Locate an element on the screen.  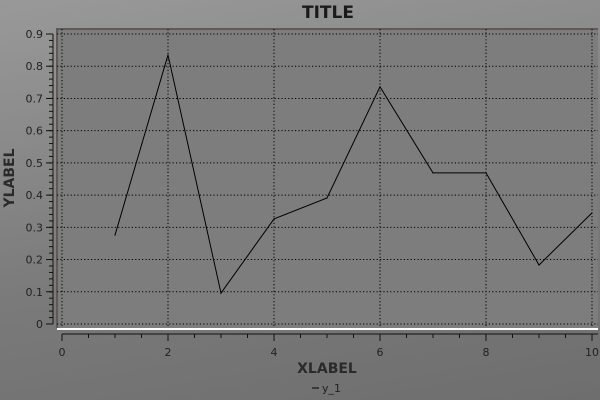
x-tick-label: 4 is located at coordinates (274, 352).